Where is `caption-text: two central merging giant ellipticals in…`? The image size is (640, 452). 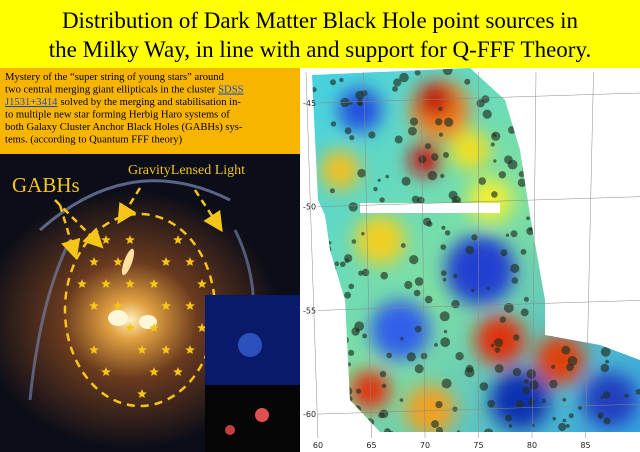
caption-text: two central merging giant ellipticals in… is located at coordinates (110, 90).